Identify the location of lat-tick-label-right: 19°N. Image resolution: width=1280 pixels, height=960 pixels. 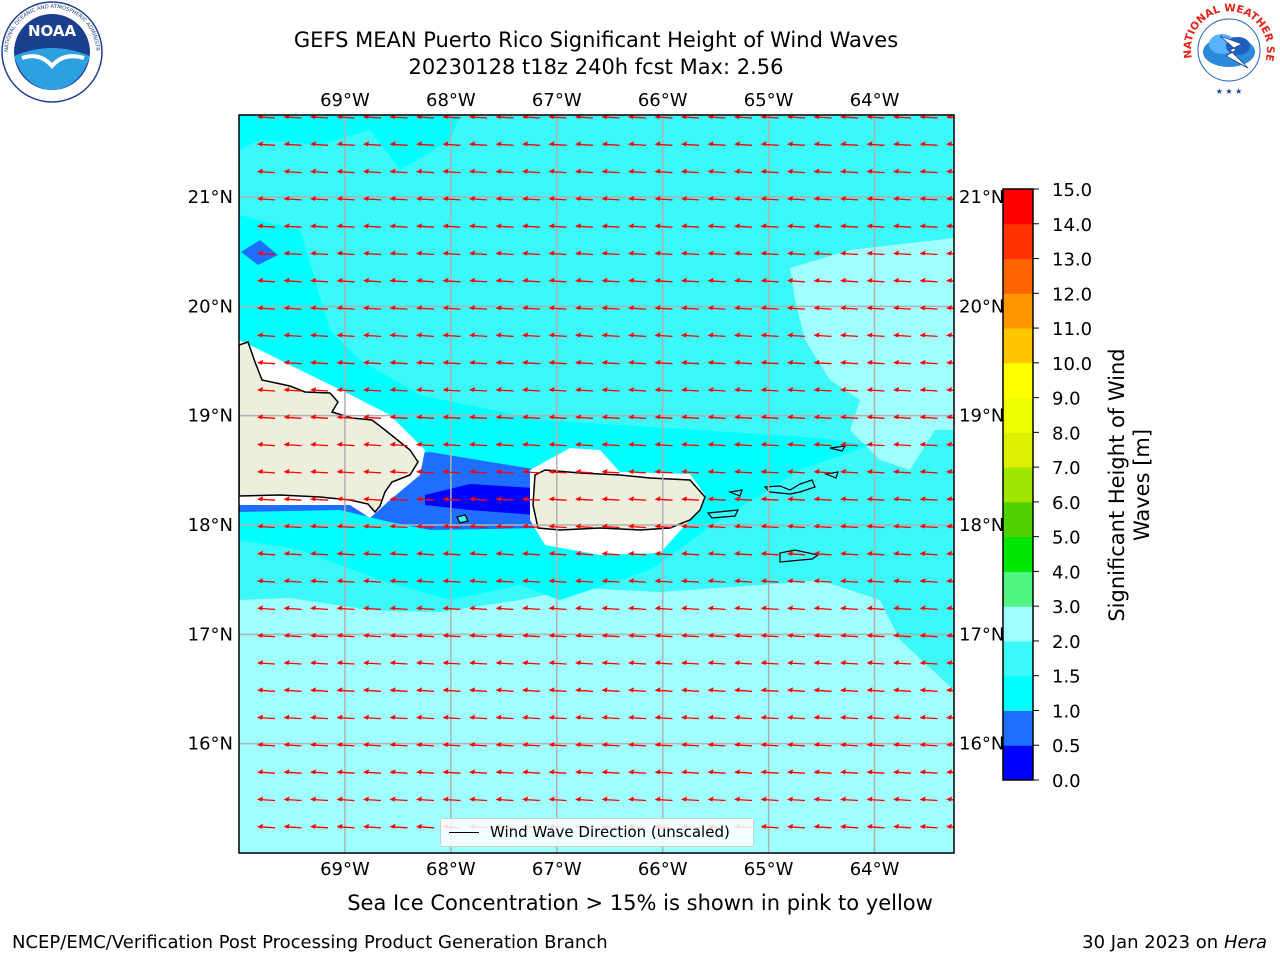
(981, 416).